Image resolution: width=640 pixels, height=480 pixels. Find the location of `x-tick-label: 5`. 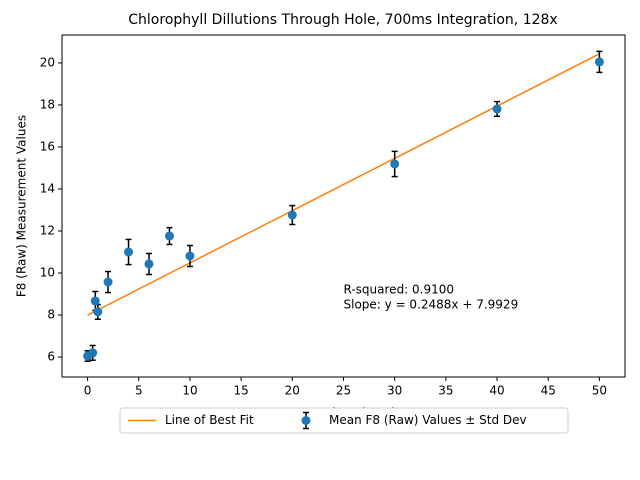

x-tick-label: 5 is located at coordinates (139, 391).